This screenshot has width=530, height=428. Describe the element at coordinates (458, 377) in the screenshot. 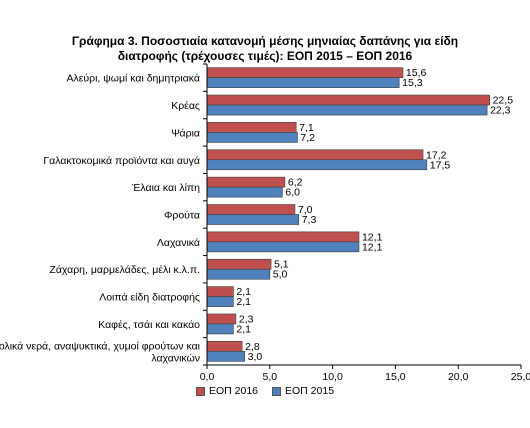

I see `x-tick-label-4: 20,0` at that location.